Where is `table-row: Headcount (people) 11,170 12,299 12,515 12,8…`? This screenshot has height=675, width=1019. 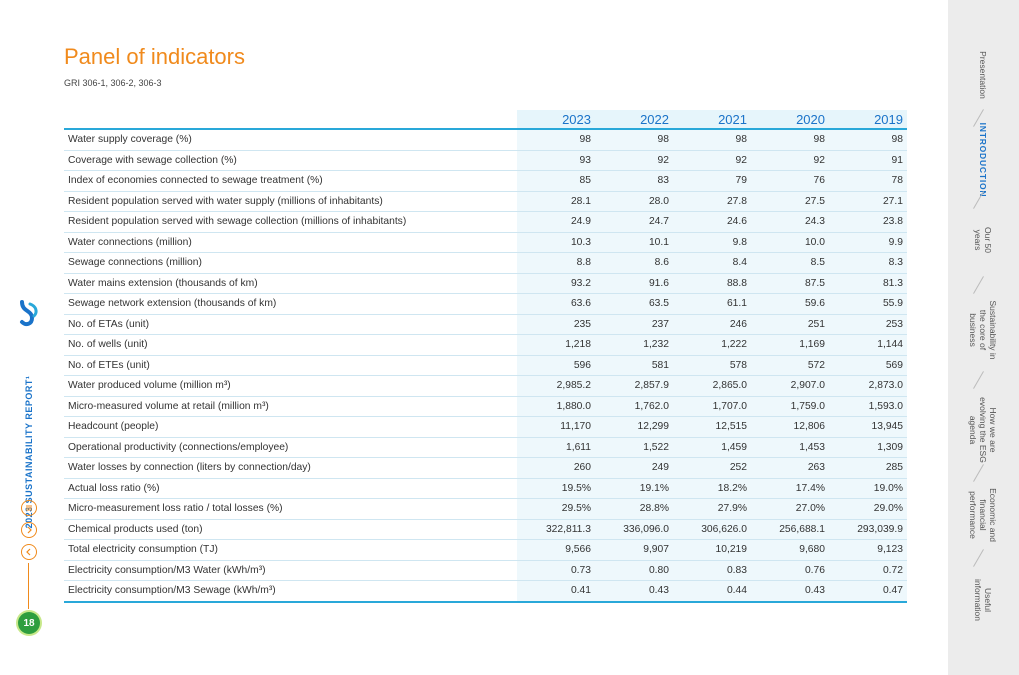
table-row: Headcount (people) 11,170 12,299 12,515 12,8… is located at coordinates (485, 427).